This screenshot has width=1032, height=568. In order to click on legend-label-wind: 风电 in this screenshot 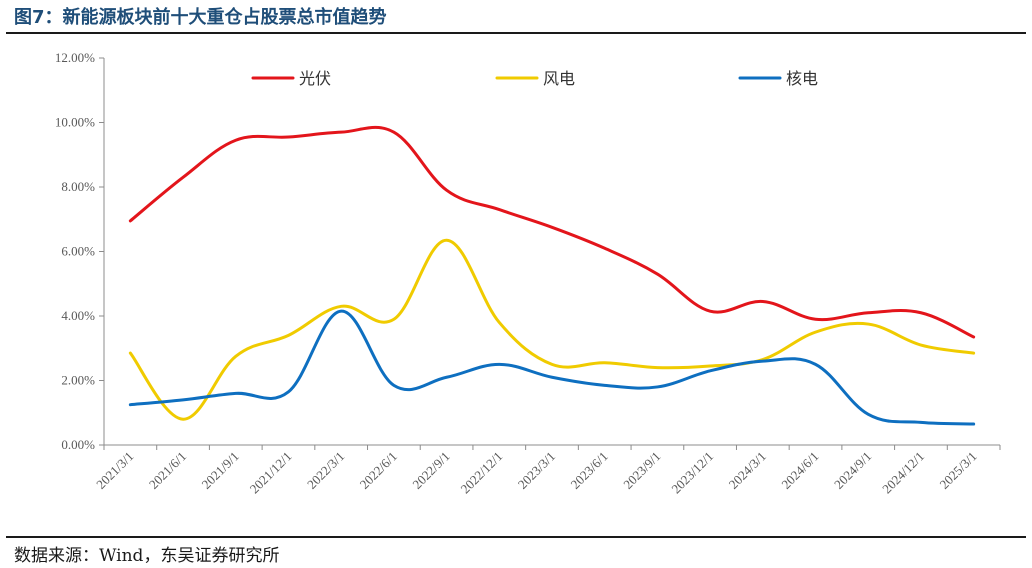, I will do `click(559, 78)`.